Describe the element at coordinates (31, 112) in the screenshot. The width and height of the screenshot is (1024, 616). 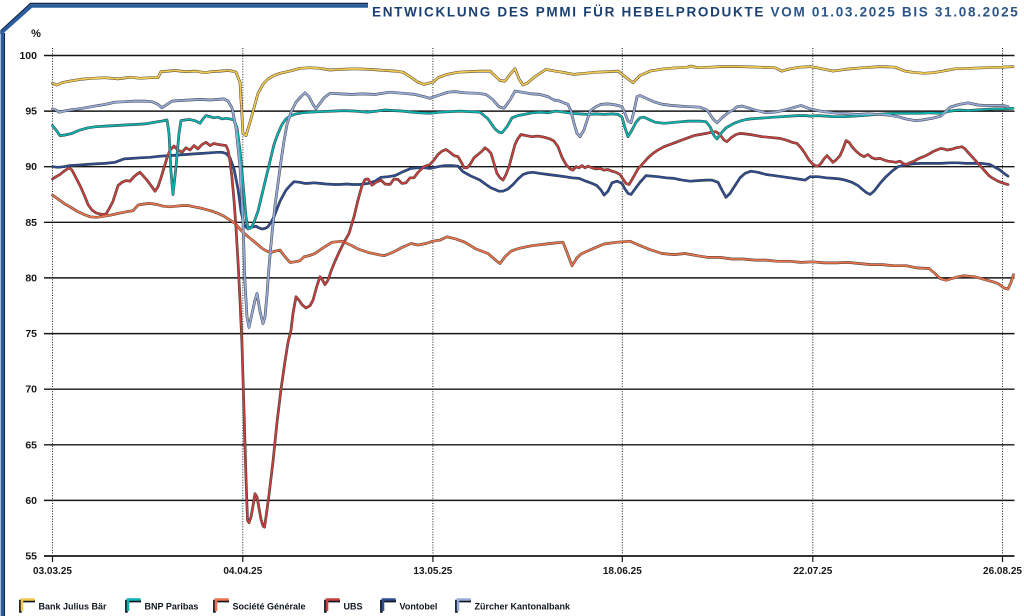
I see `svg-text: 95` at that location.